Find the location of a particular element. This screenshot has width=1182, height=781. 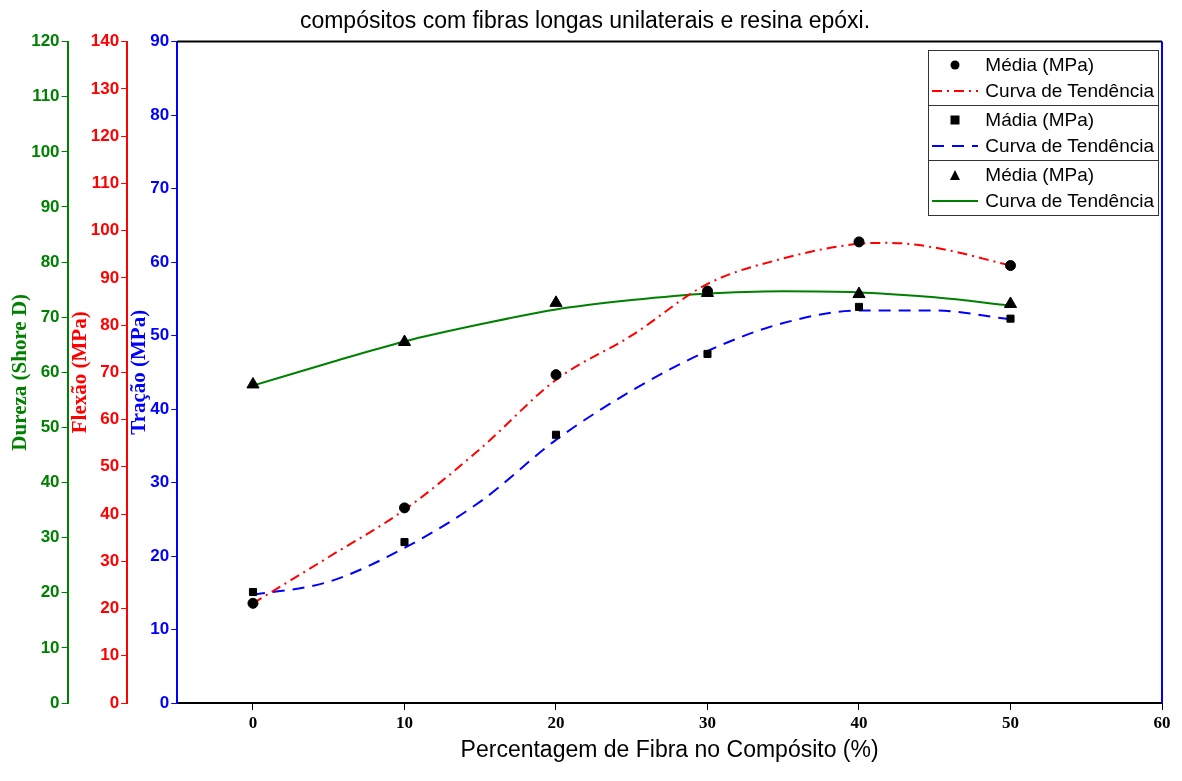

x-tick-label: 20 is located at coordinates (556, 722).